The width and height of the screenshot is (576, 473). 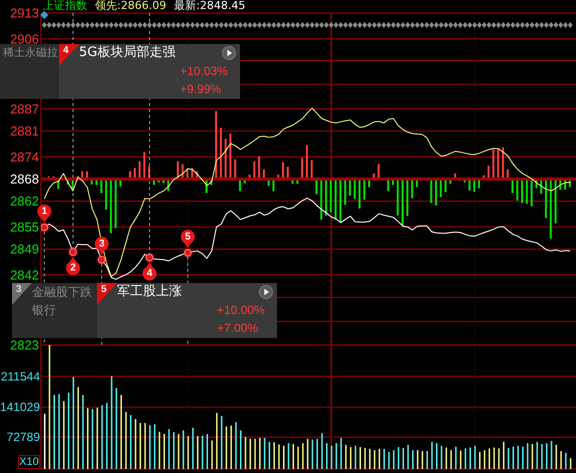 I want to click on y-tick-label: 2887, so click(x=24, y=108).